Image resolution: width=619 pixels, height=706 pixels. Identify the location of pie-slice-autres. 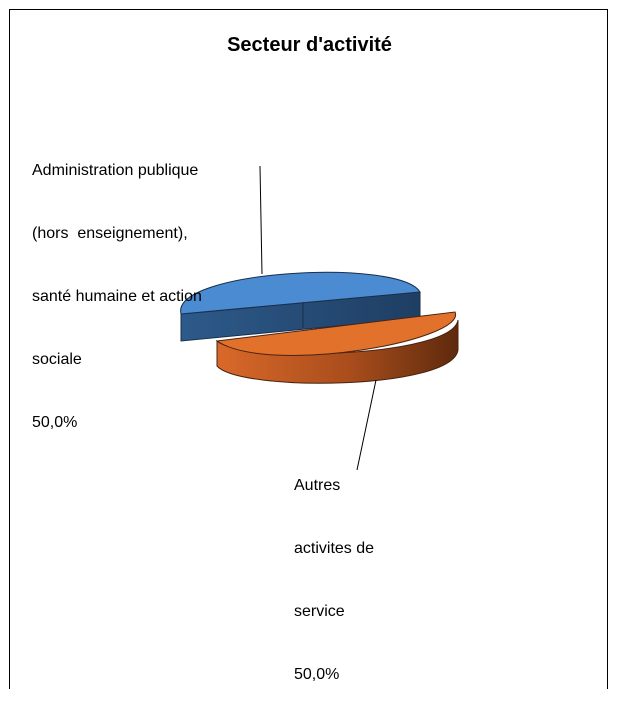
(337, 347).